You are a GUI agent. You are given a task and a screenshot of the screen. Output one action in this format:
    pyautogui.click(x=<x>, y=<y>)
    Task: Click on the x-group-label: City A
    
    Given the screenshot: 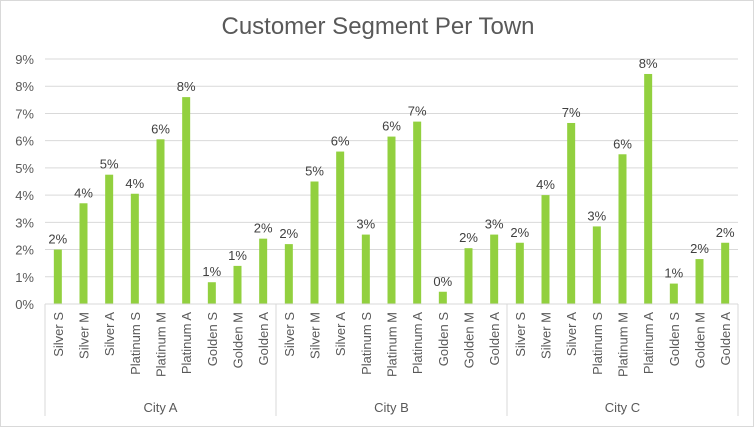 What is the action you would take?
    pyautogui.click(x=161, y=407)
    